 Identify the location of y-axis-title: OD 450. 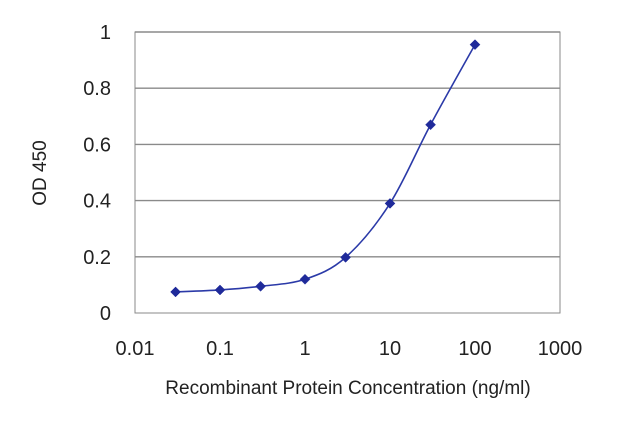
(40, 172).